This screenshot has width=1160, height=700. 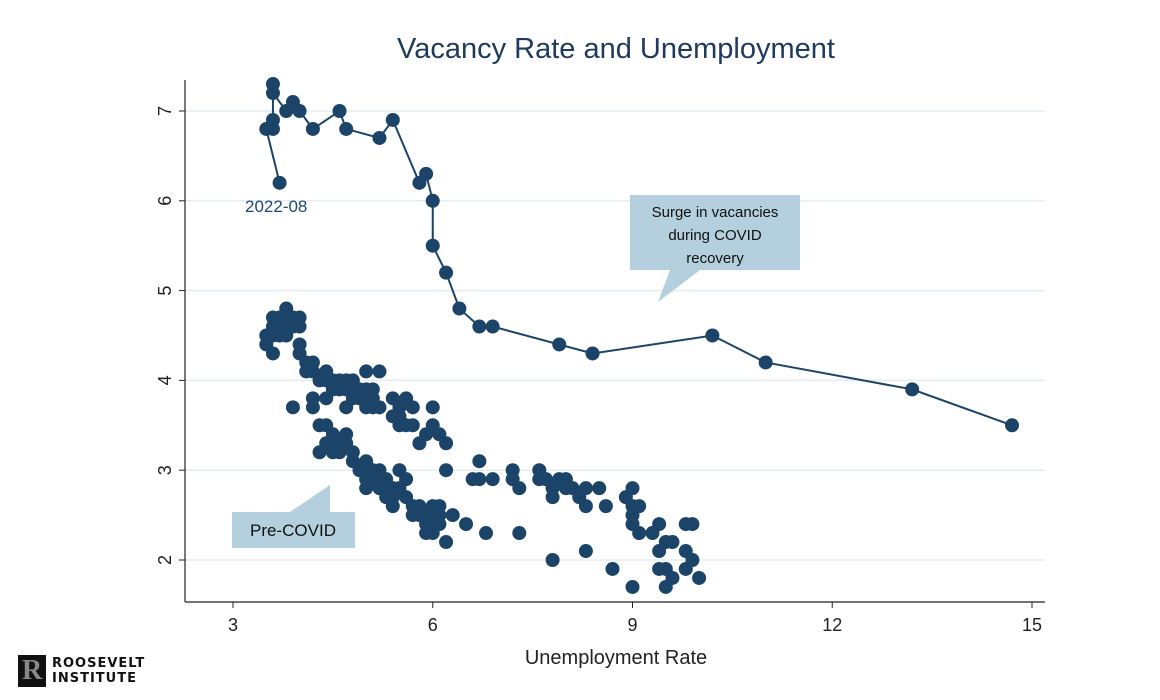 What do you see at coordinates (433, 625) in the screenshot?
I see `x-tick-label: 6` at bounding box center [433, 625].